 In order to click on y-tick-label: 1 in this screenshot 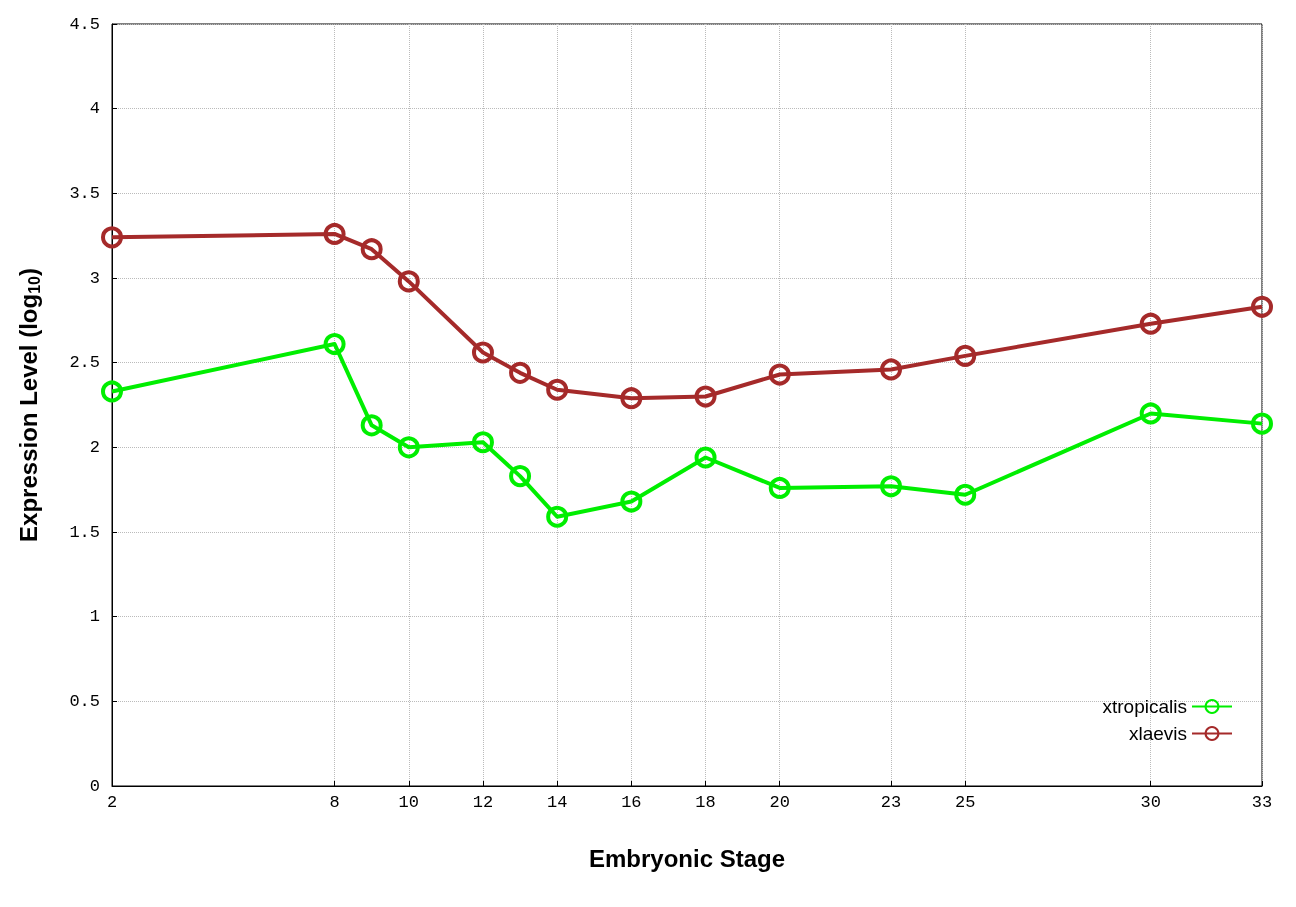, I will do `click(94, 617)`.